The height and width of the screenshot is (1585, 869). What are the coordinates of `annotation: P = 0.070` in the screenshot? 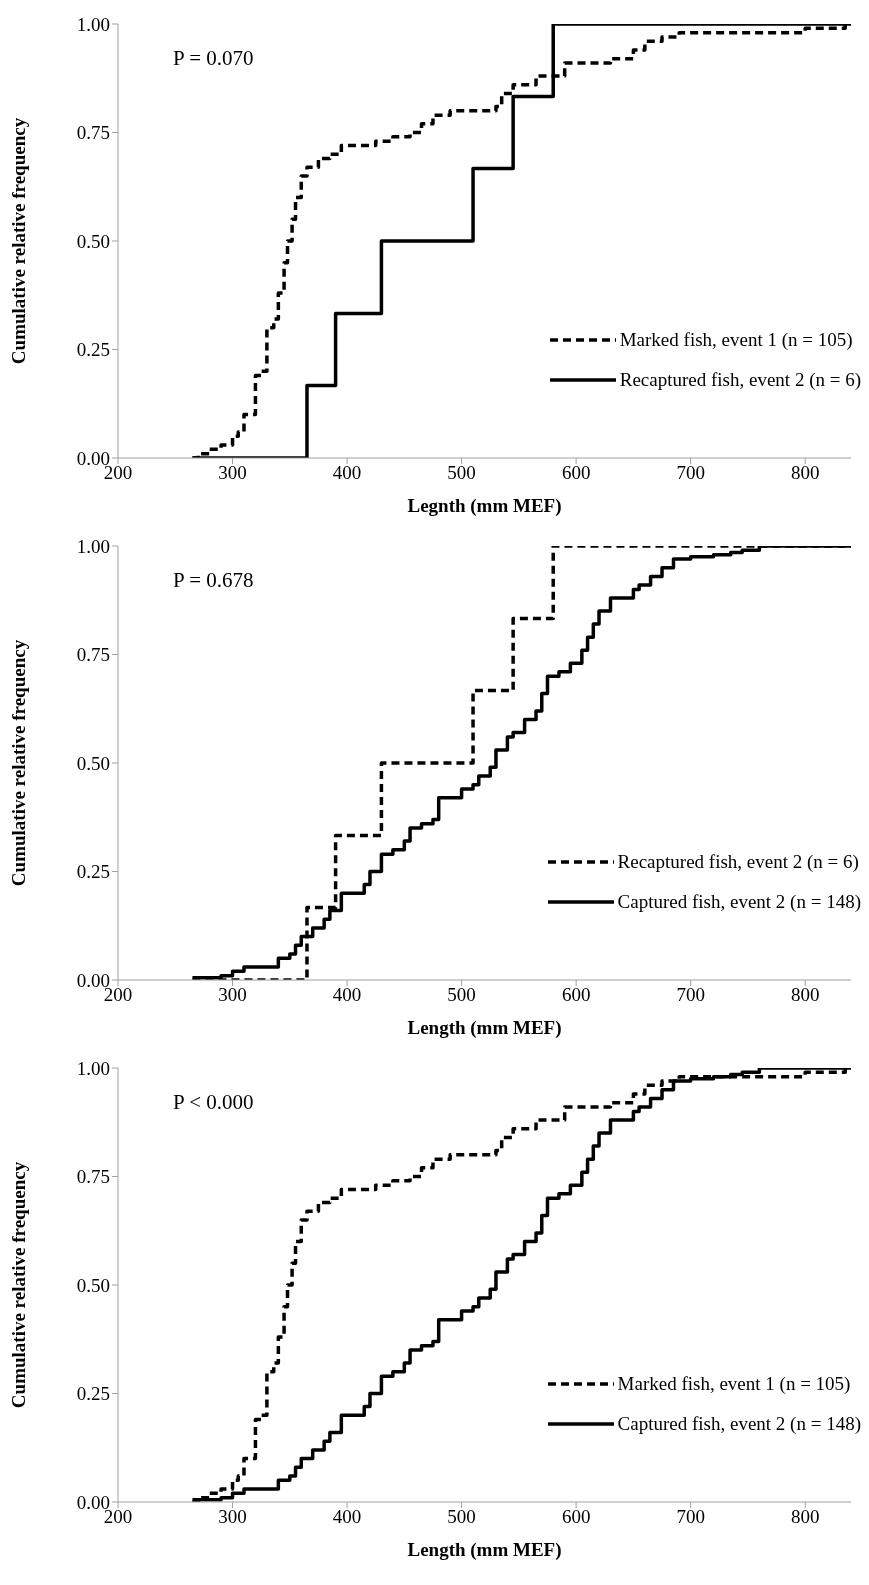 It's located at (213, 58).